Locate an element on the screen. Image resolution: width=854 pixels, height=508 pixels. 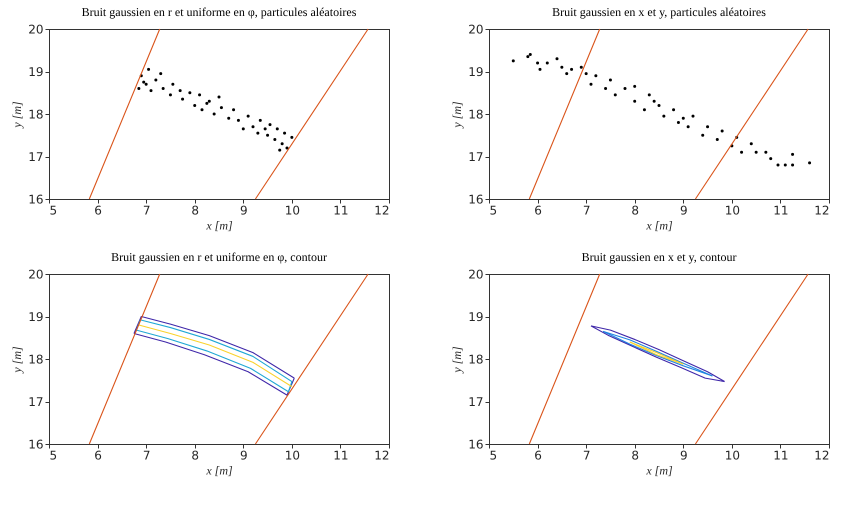
chart-title: Bruit gaussien en r et uniforme en φ, contour is located at coordinates (219, 257).